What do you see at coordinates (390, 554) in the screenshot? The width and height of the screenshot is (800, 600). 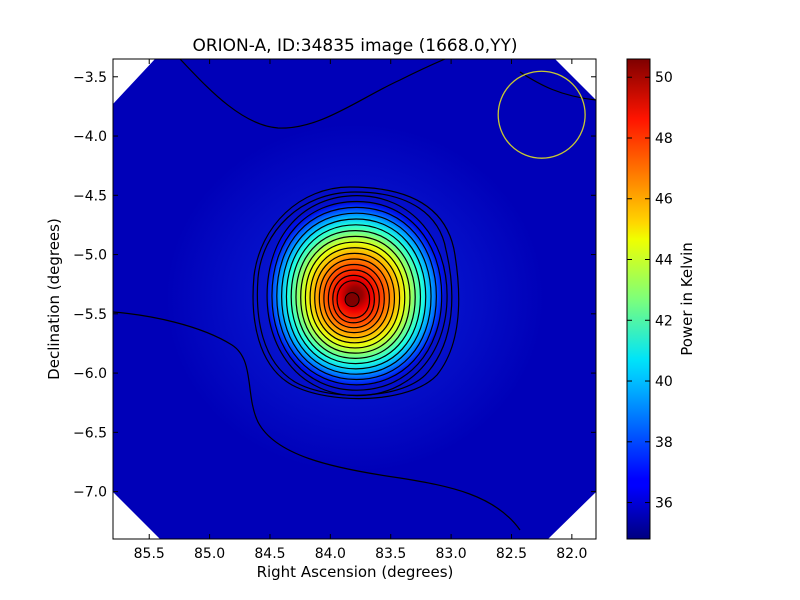 I see `x-tick-label: 83.5` at bounding box center [390, 554].